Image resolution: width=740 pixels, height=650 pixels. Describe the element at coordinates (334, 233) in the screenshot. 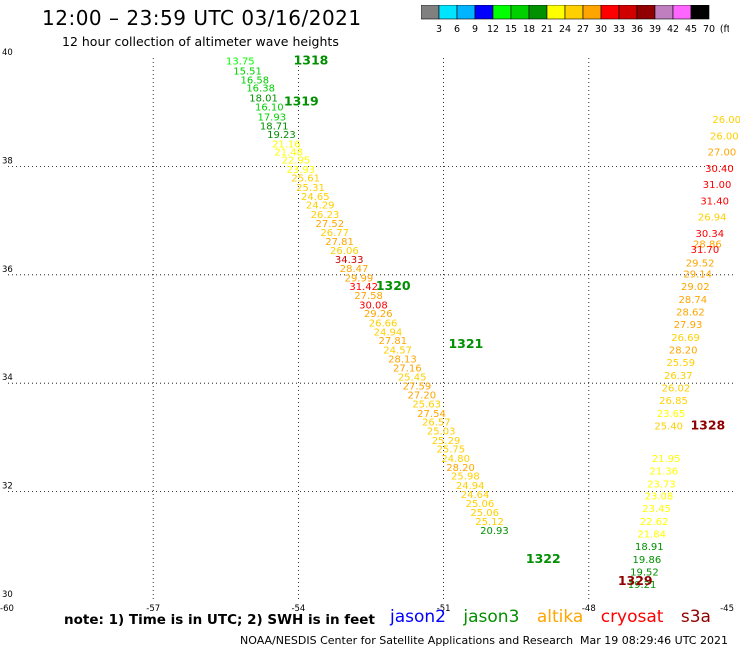

I see `wave-height-point: 26.77` at that location.